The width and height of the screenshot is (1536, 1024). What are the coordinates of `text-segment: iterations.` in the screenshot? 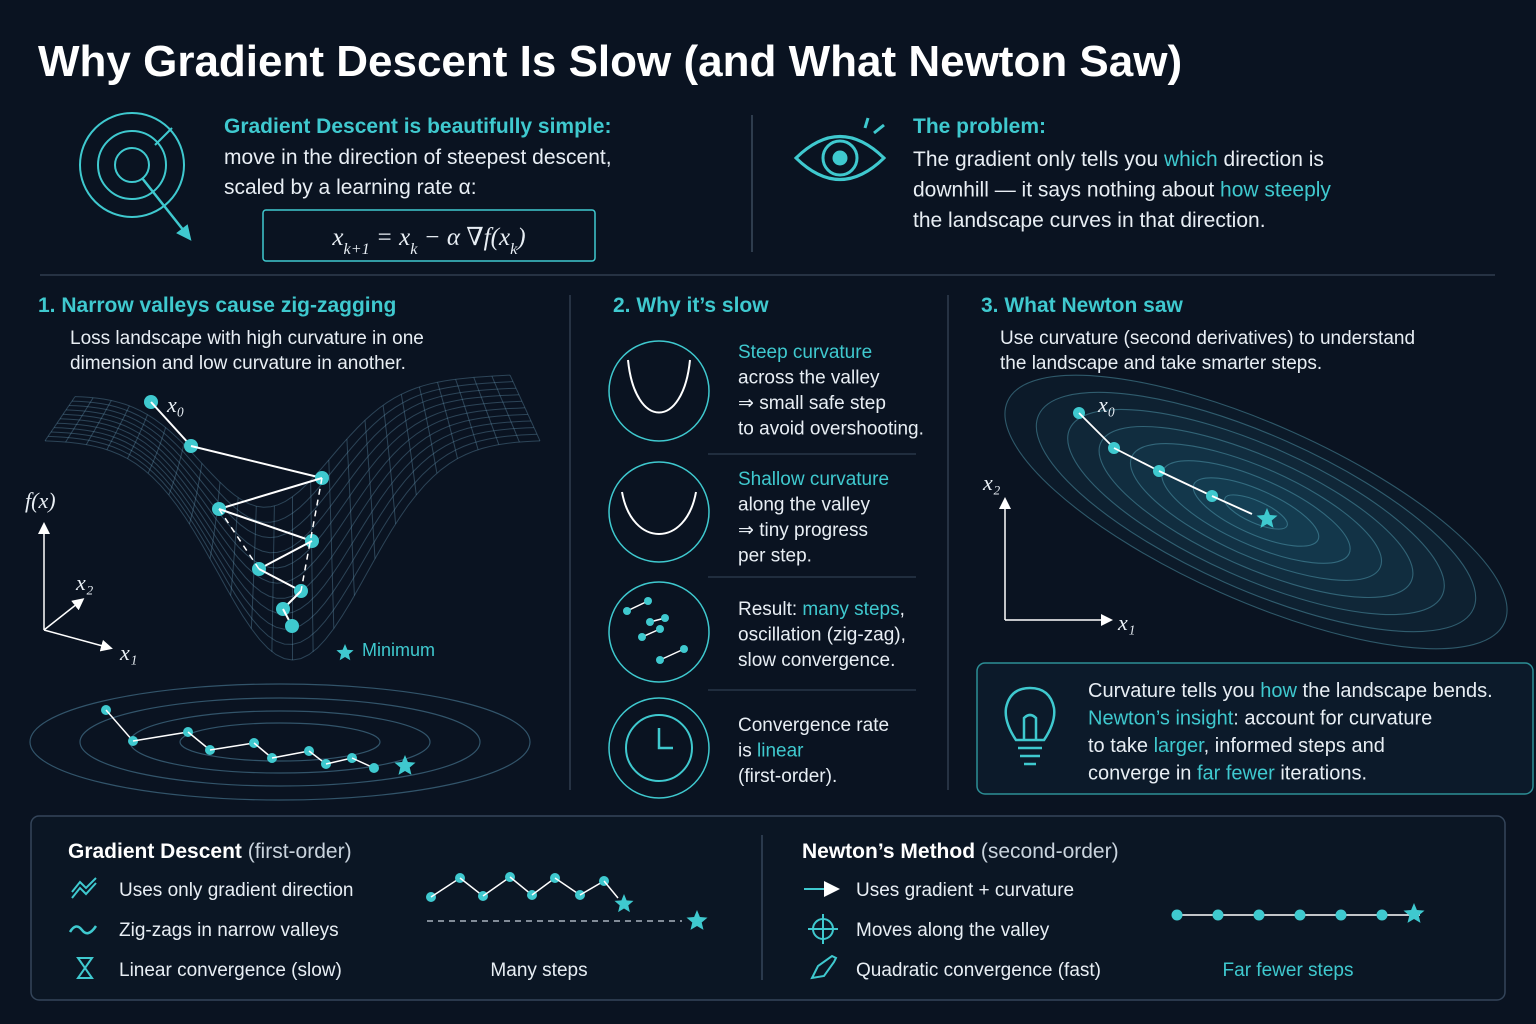 It's located at (1321, 774).